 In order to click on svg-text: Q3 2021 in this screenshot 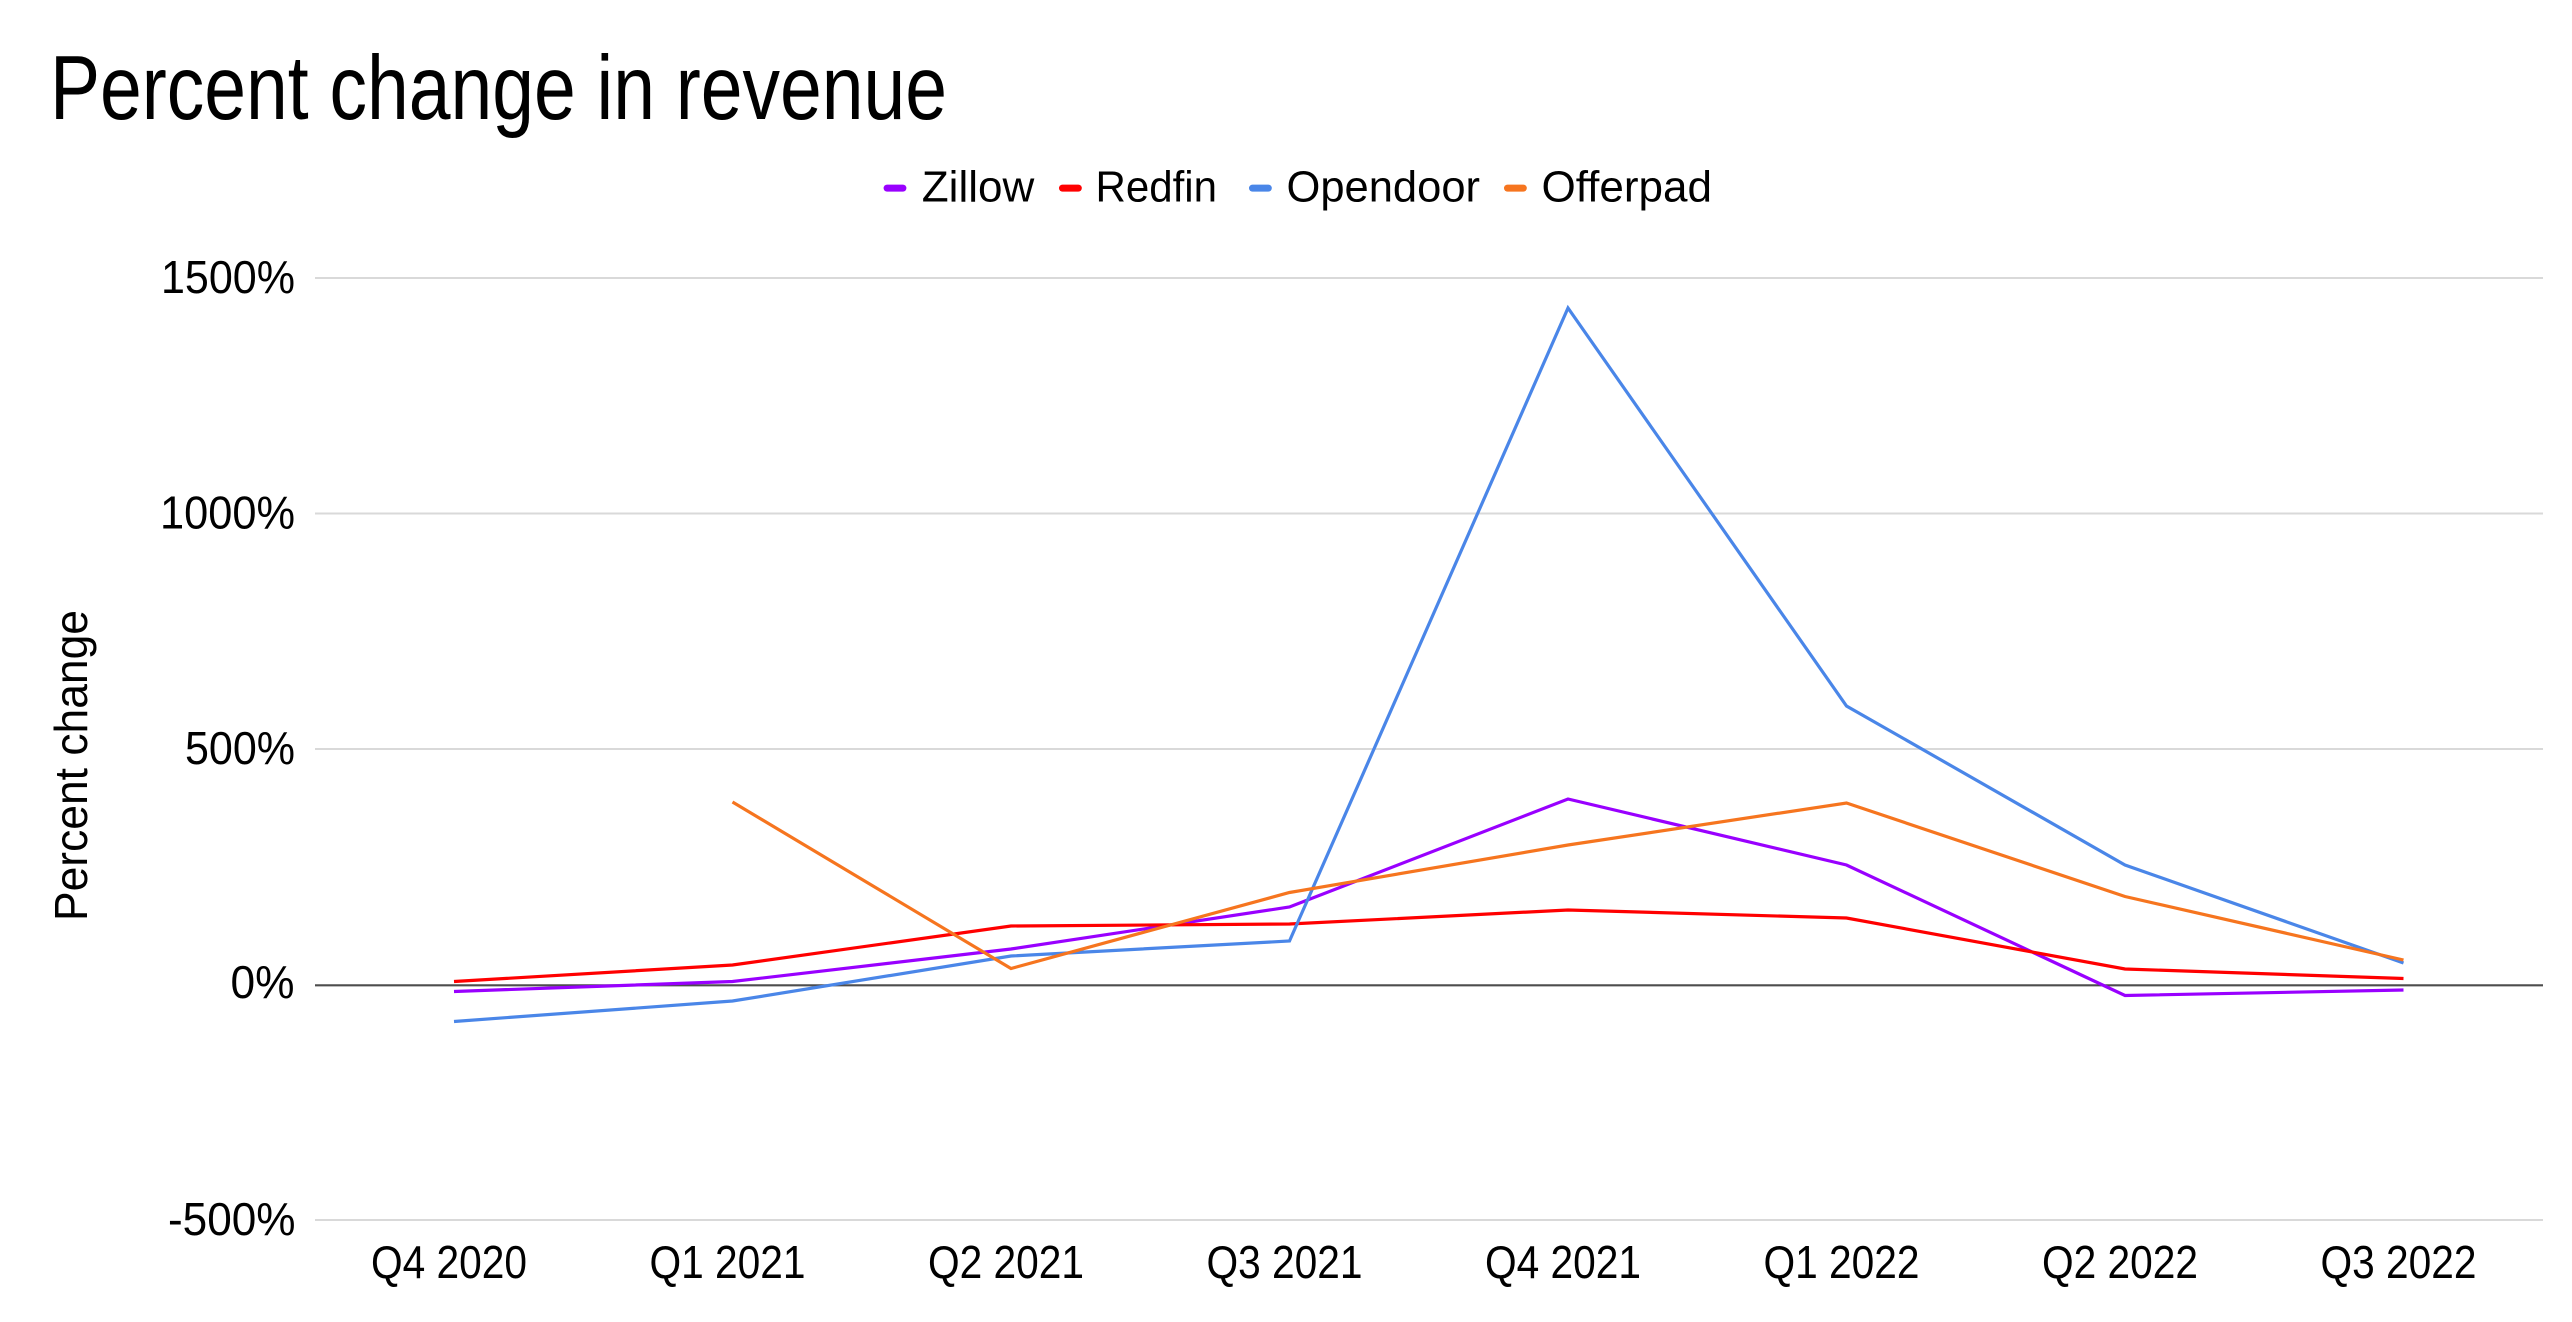, I will do `click(1285, 1262)`.